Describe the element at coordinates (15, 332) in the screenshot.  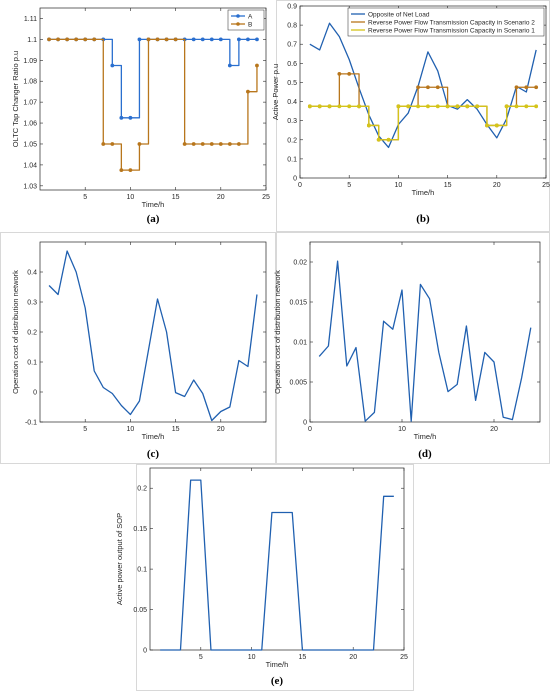
I see `y-axis-label: Operation cost of distribution network` at that location.